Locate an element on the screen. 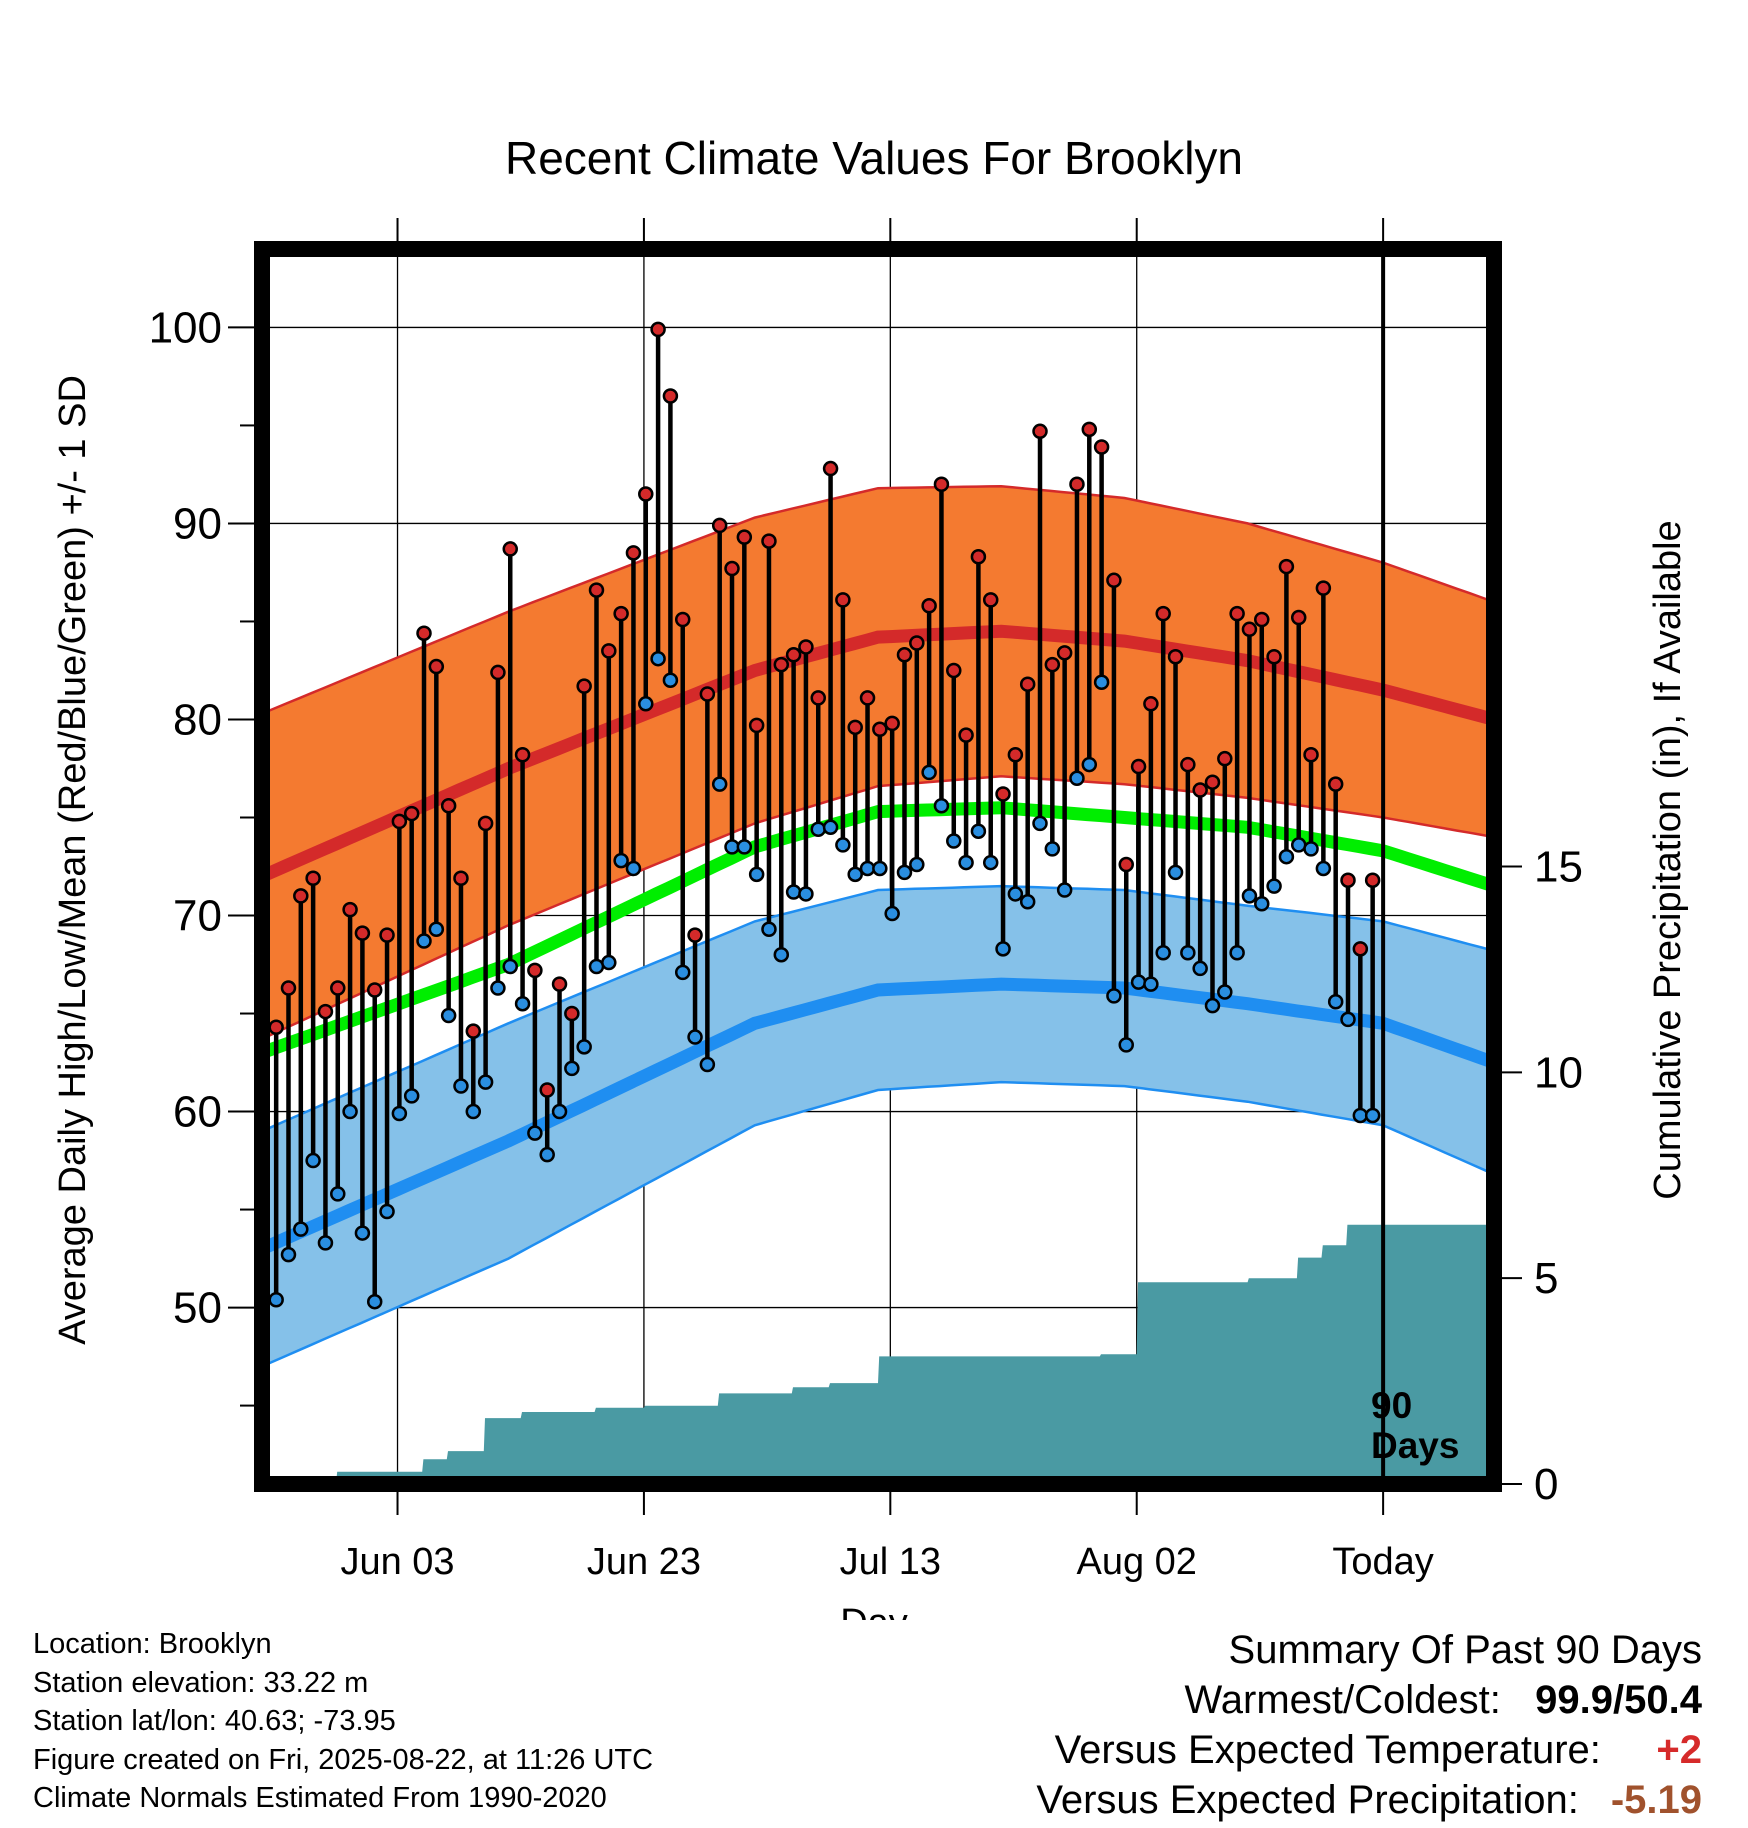  today-annotation-line1: 90 is located at coordinates (1391, 1405).